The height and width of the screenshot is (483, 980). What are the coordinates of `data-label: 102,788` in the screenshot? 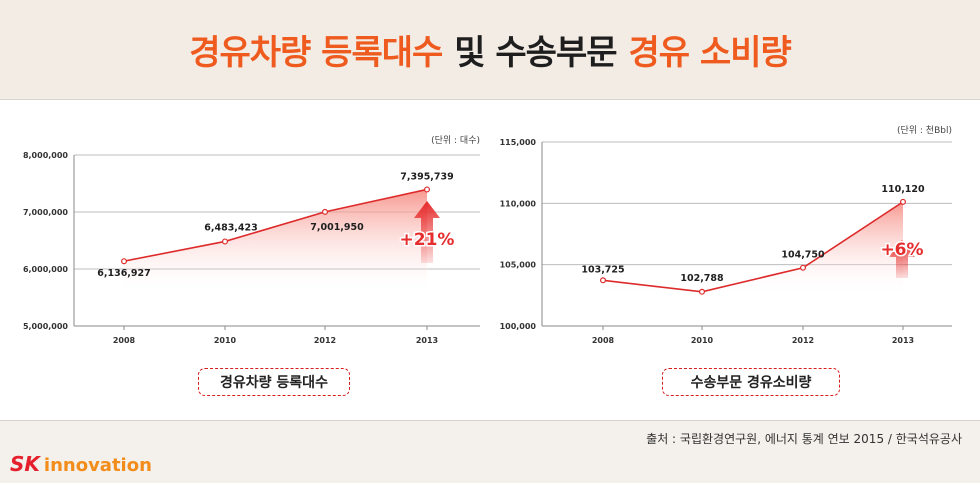 It's located at (702, 278).